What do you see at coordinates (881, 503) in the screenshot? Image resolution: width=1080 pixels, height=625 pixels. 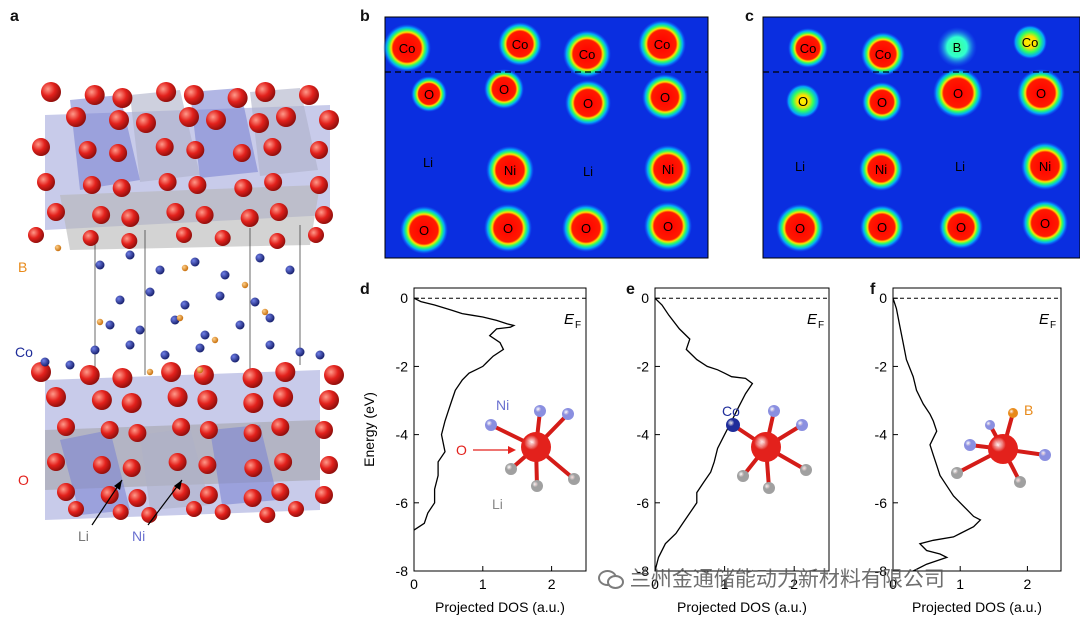 I see `y-tick-label: -6` at bounding box center [881, 503].